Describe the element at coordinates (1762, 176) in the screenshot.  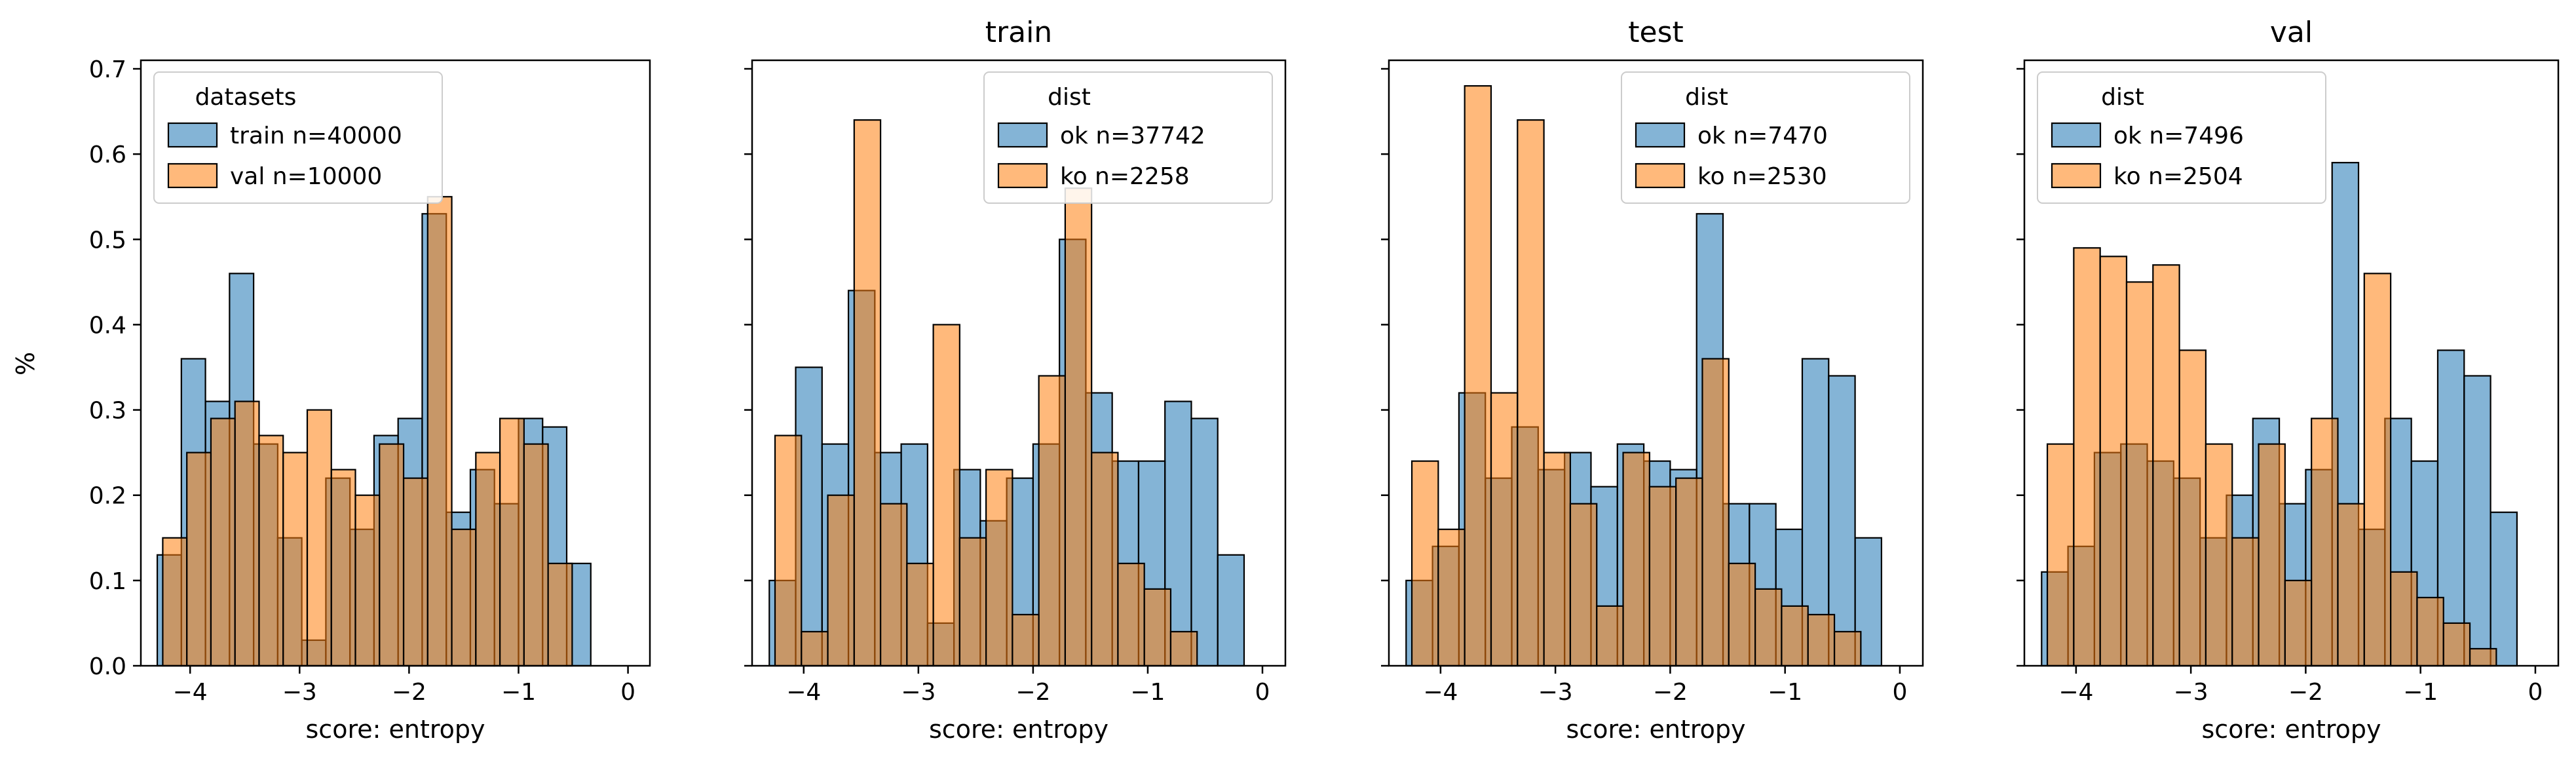
I see `legend-entry: ko n=2530` at that location.